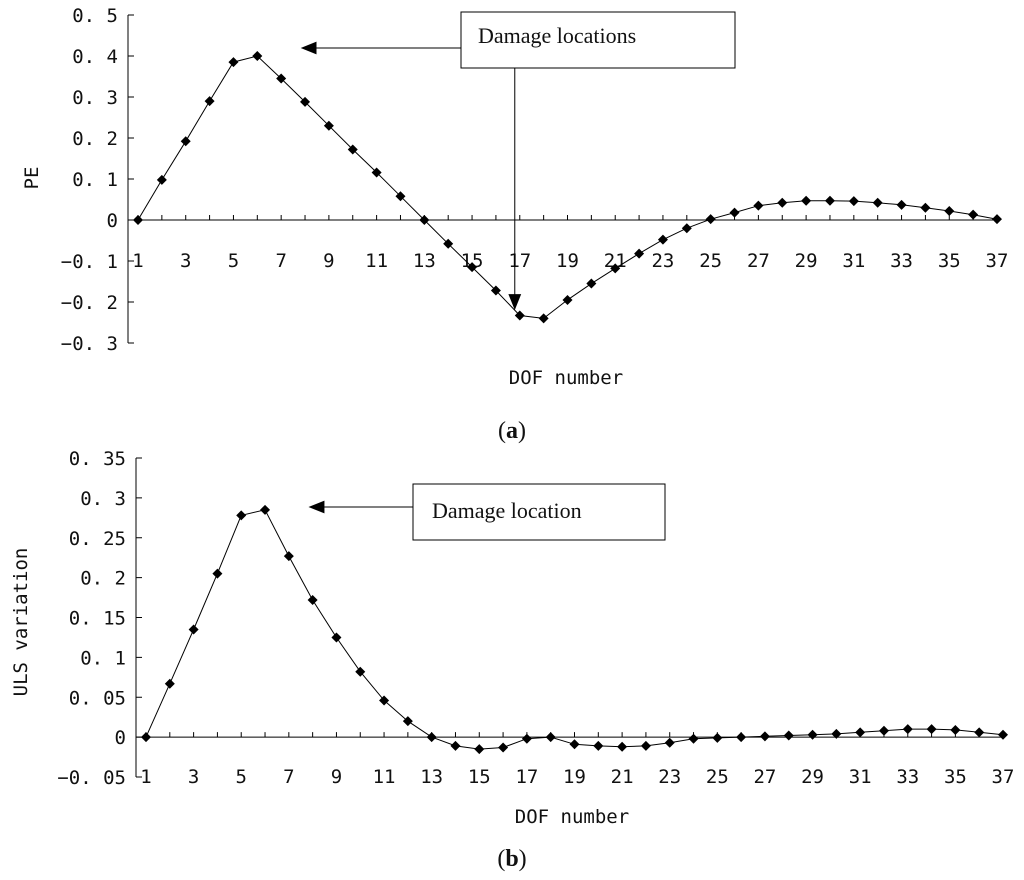  Describe the element at coordinates (97, 698) in the screenshot. I see `y-tick-label: 0. 05` at that location.